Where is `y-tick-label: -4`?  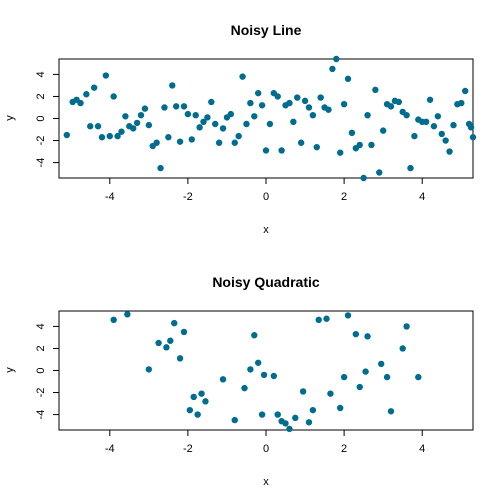
y-tick-label: -4 is located at coordinates (41, 163).